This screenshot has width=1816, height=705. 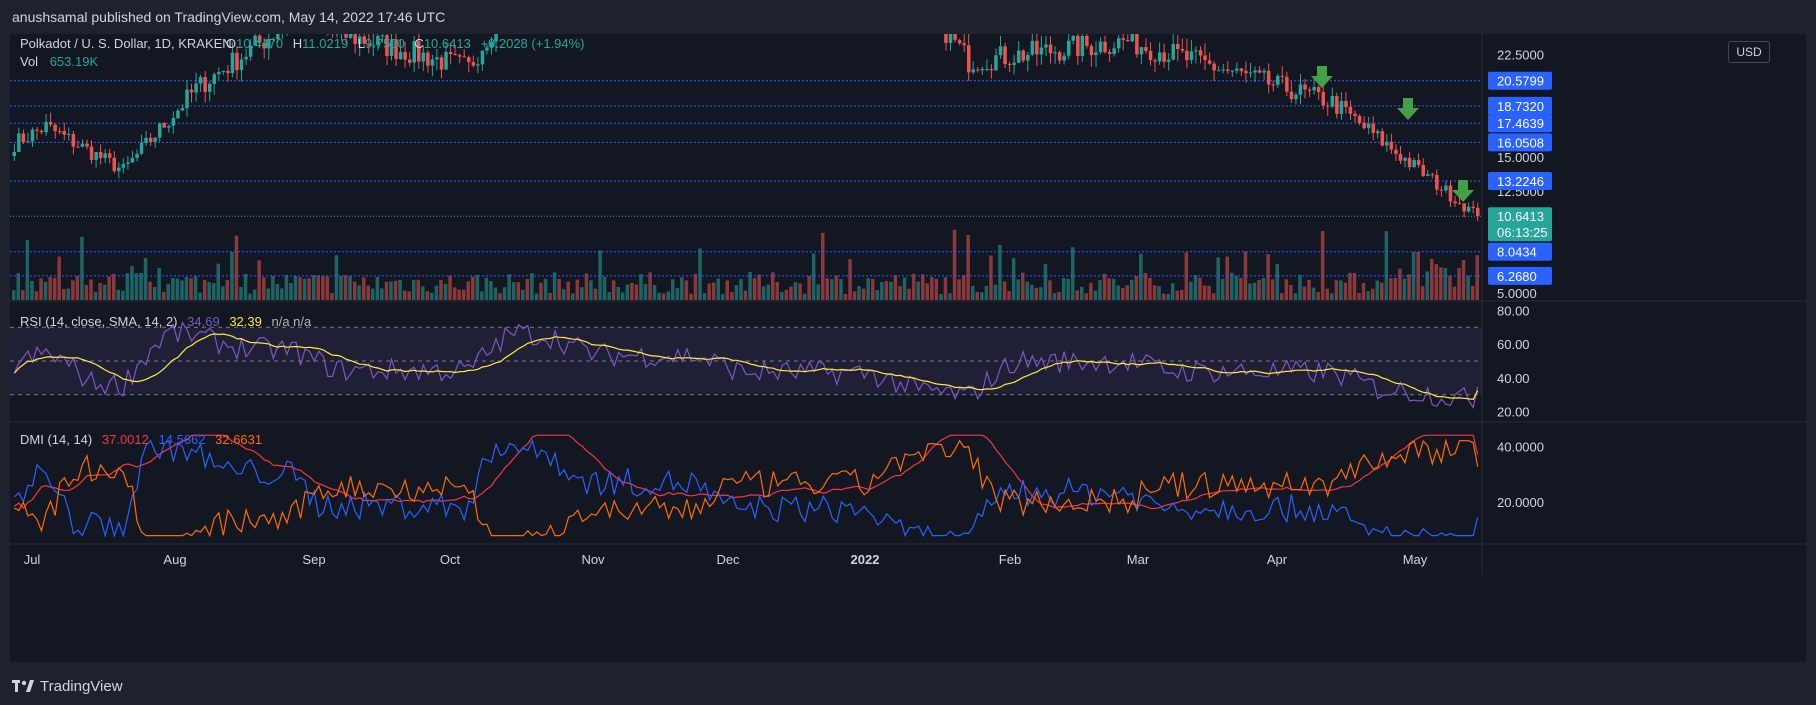 I want to click on rsi-value: 34.69, so click(x=203, y=321).